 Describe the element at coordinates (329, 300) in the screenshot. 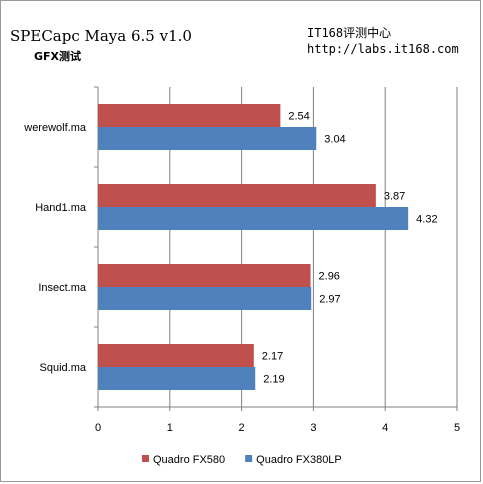

I see `value-label: 2.97` at that location.